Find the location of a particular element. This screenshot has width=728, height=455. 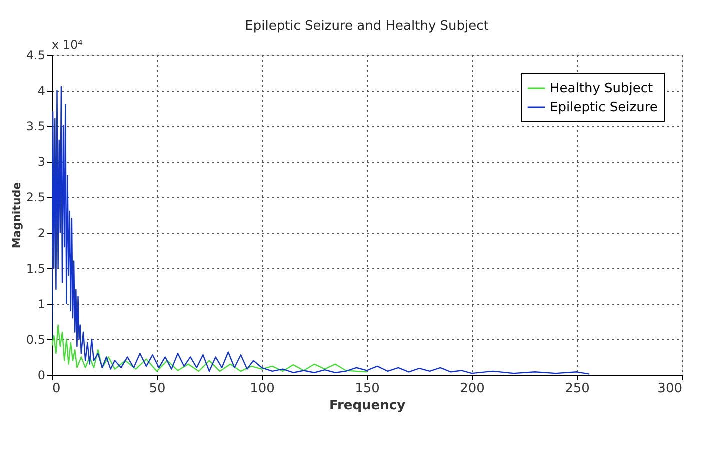

x-axis-title: Frequency is located at coordinates (367, 406).